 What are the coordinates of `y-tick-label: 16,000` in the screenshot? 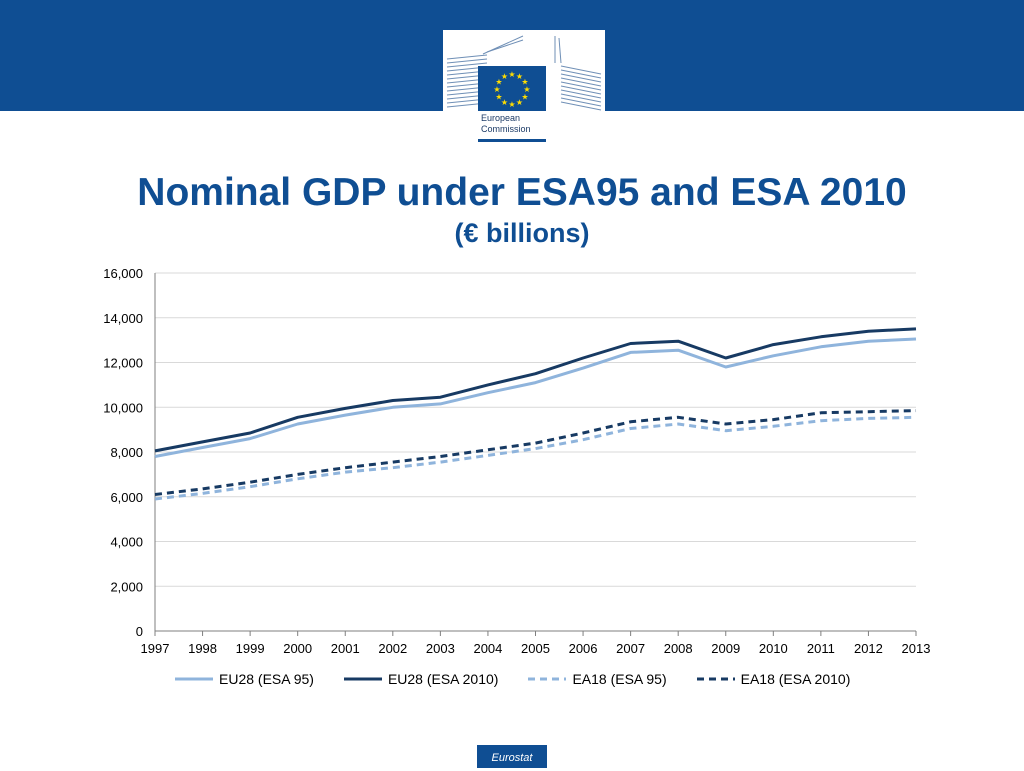 It's located at (123, 273).